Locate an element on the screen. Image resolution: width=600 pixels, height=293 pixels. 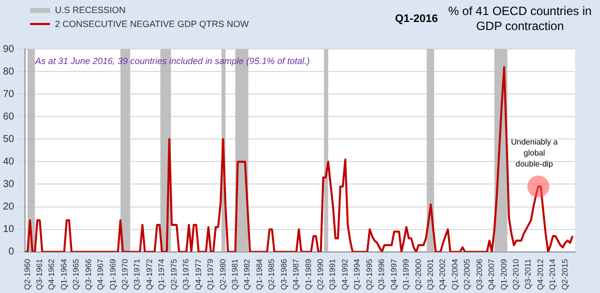
y-tick-label: 40 is located at coordinates (9, 162).